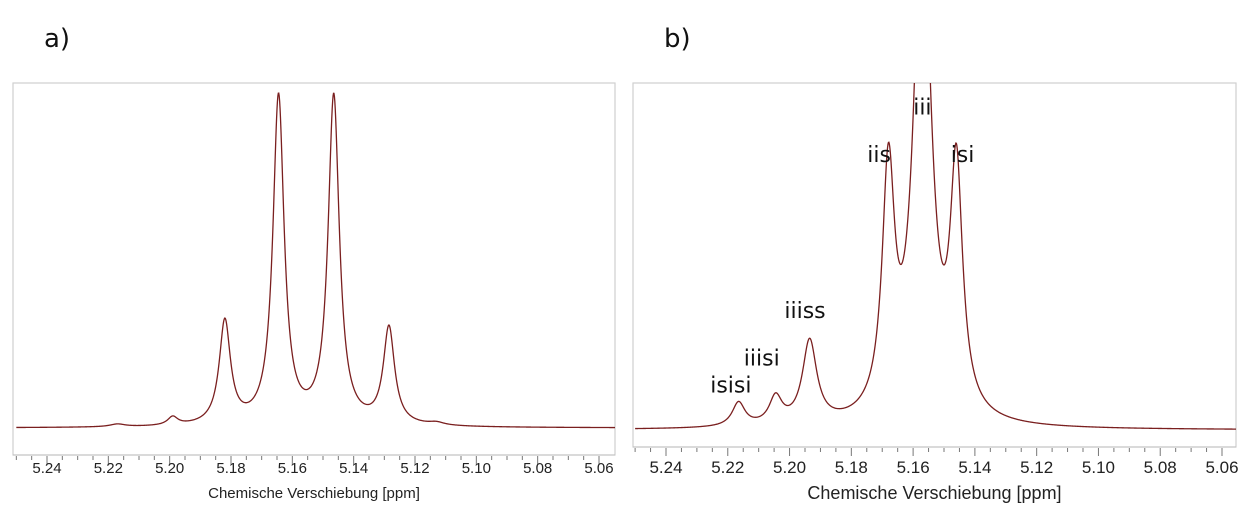 Image resolution: width=1244 pixels, height=511 pixels. What do you see at coordinates (879, 155) in the screenshot?
I see `peak-annotation: iis` at bounding box center [879, 155].